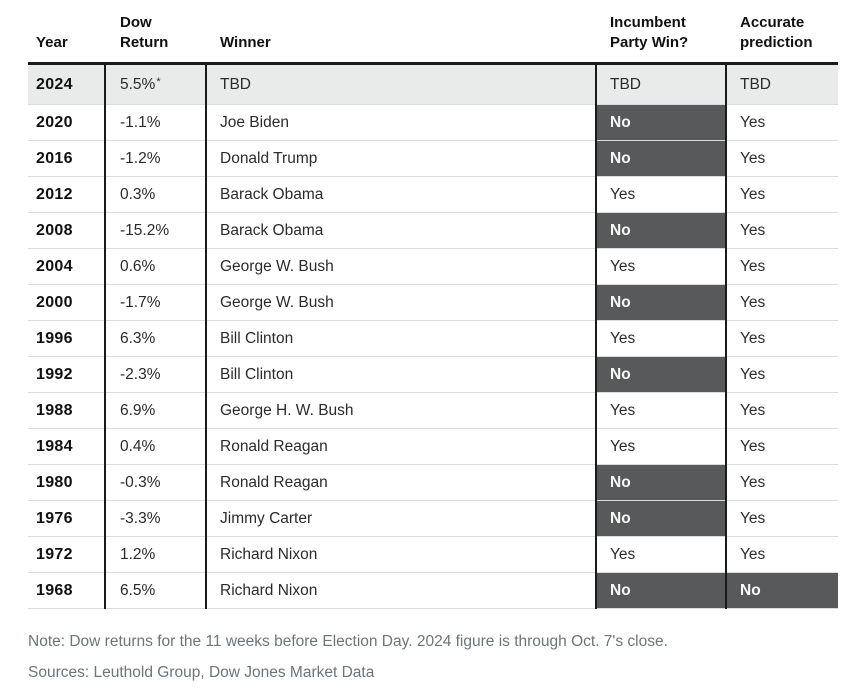 Image resolution: width=866 pixels, height=690 pixels. Describe the element at coordinates (140, 374) in the screenshot. I see `dow-return-cell: -2.3%` at that location.